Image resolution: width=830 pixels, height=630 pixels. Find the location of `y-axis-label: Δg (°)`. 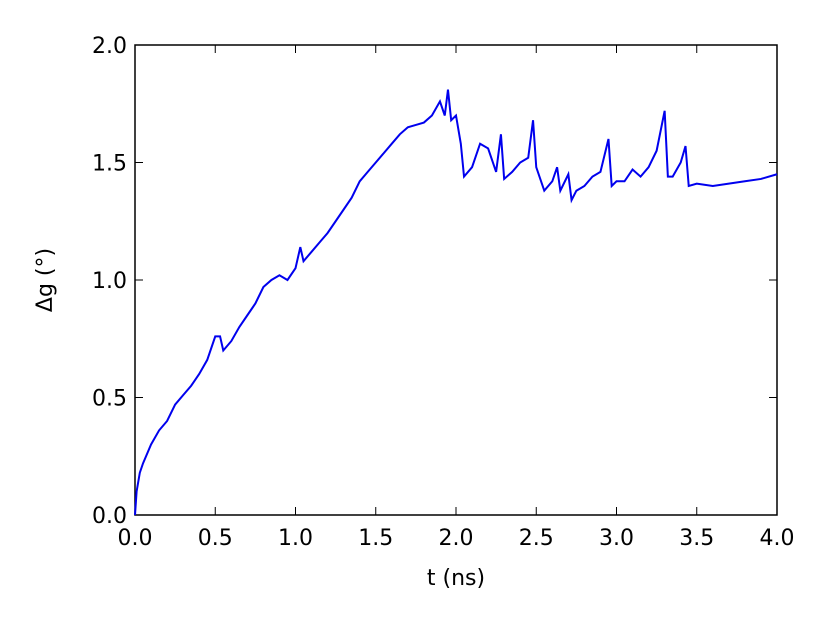

y-axis-label: Δg (°) is located at coordinates (45, 280).